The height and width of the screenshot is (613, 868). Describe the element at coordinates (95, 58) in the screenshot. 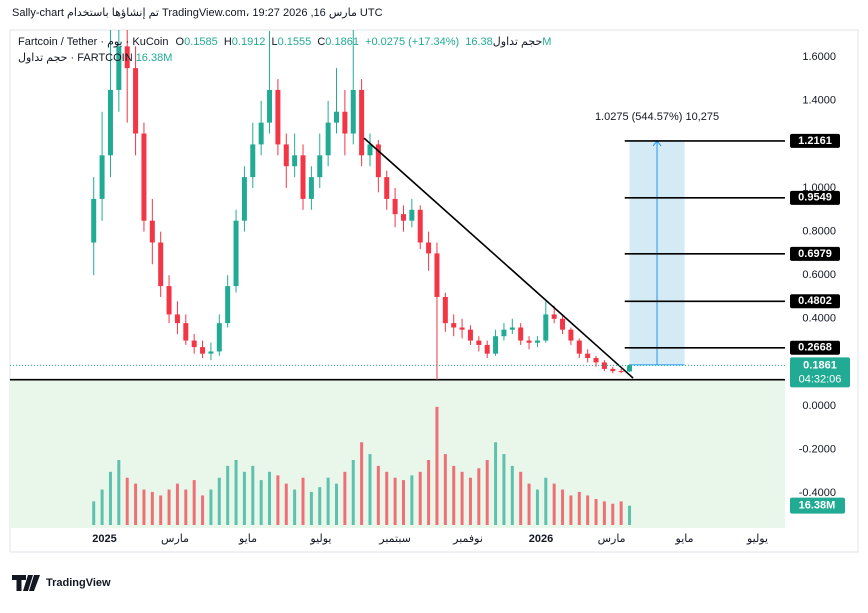

I see `legend-line2: حجم تداول · FARTCOIN 16.38M` at that location.